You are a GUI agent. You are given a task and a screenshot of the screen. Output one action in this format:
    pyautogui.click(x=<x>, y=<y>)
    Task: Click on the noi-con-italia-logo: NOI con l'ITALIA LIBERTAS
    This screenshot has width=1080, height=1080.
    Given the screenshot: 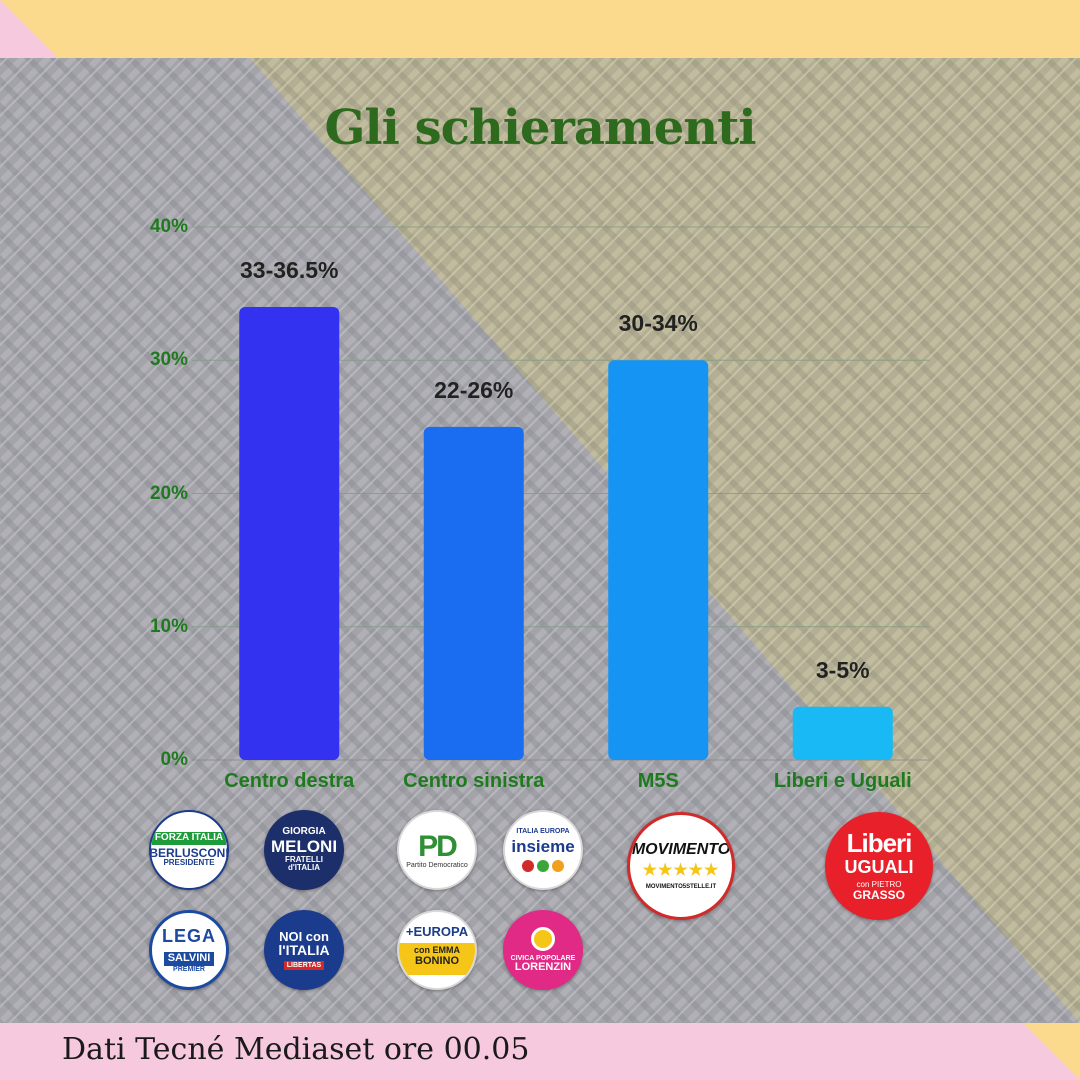 What is the action you would take?
    pyautogui.click(x=304, y=950)
    